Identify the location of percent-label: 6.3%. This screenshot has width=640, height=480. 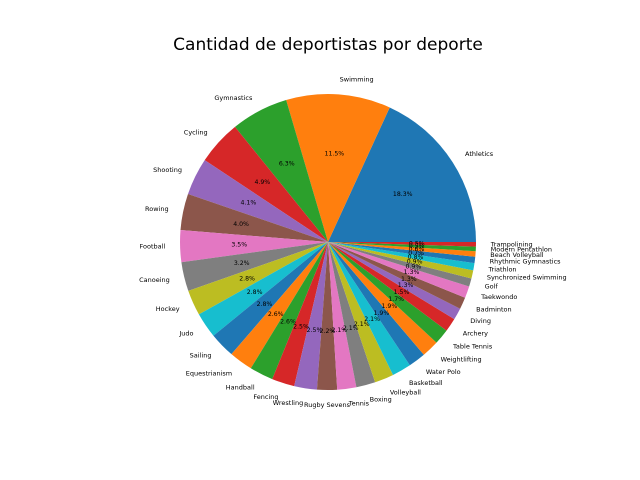
(287, 163).